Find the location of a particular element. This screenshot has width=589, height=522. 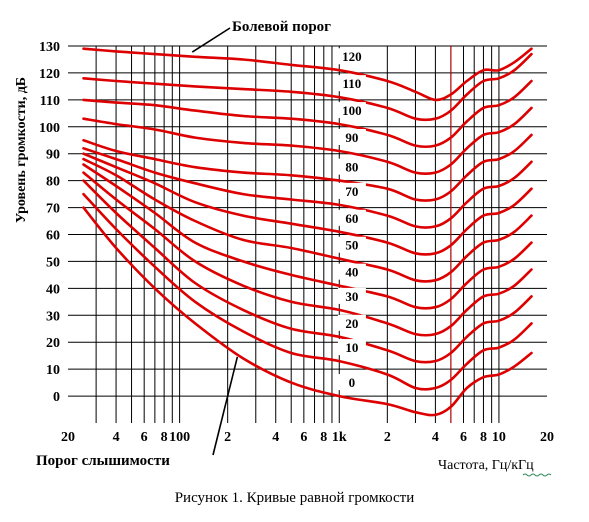

y-tick-label: 100 is located at coordinates (49, 128).